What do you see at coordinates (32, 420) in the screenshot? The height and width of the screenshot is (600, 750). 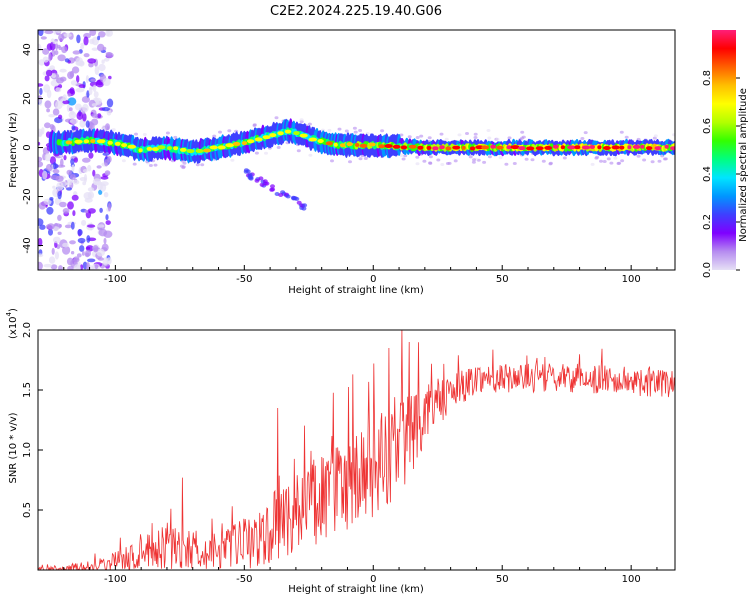 I see `snr-y-ticks: 0.5 1.0 1.5 2.0` at bounding box center [32, 420].